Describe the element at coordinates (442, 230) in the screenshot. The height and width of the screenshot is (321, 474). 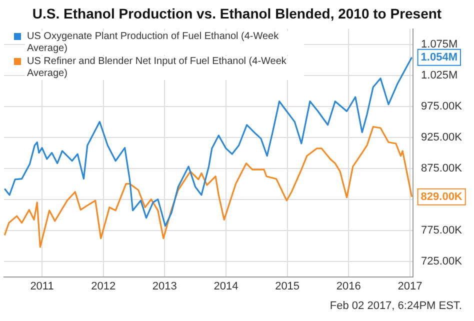
I see `y-tick-label: 775.00K` at that location.